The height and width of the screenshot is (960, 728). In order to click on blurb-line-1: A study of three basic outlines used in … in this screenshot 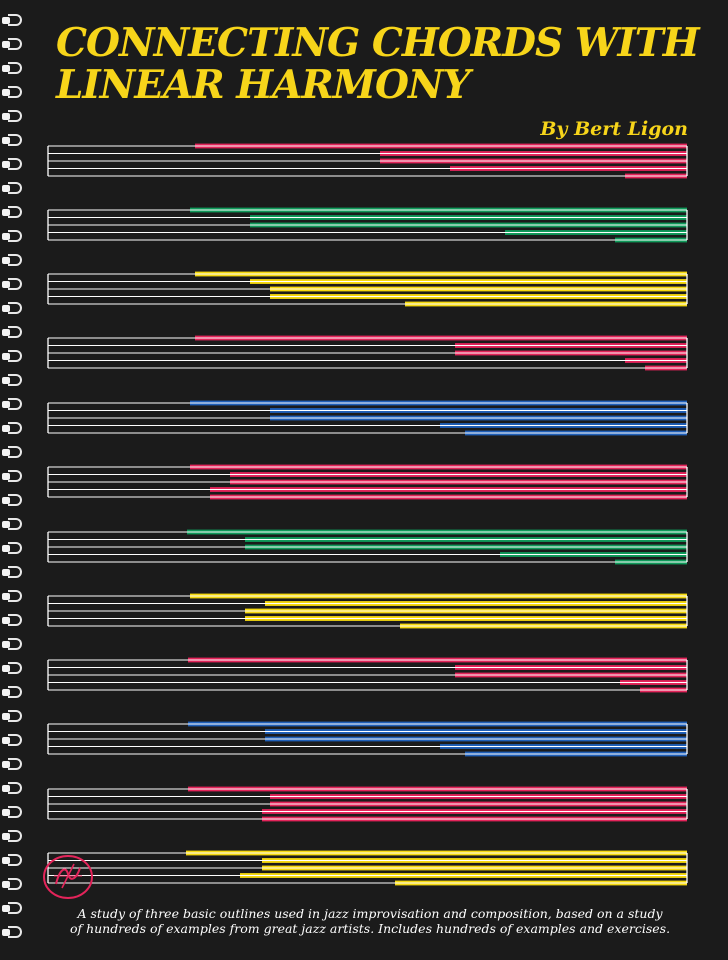, I will do `click(370, 913)`.